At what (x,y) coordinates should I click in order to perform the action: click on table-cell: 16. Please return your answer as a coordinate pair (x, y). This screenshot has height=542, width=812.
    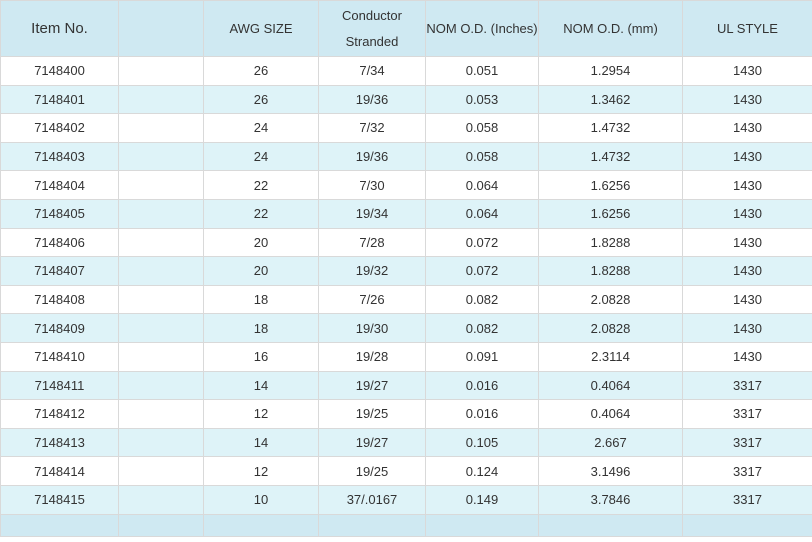
    Looking at the image, I should click on (261, 356).